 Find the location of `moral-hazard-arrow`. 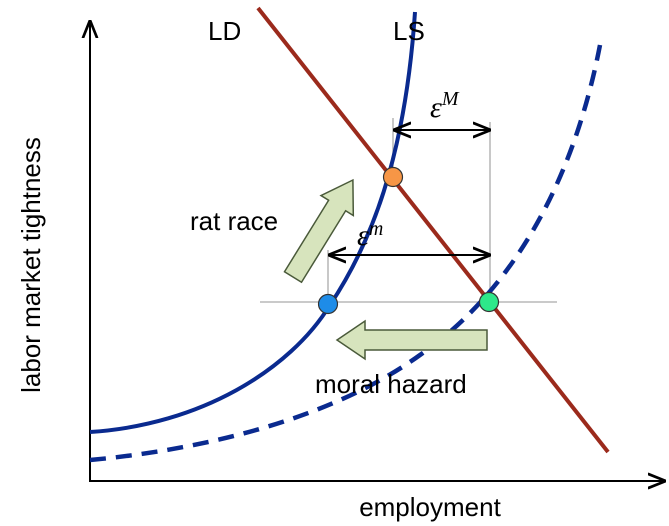

moral-hazard-arrow is located at coordinates (411, 340).